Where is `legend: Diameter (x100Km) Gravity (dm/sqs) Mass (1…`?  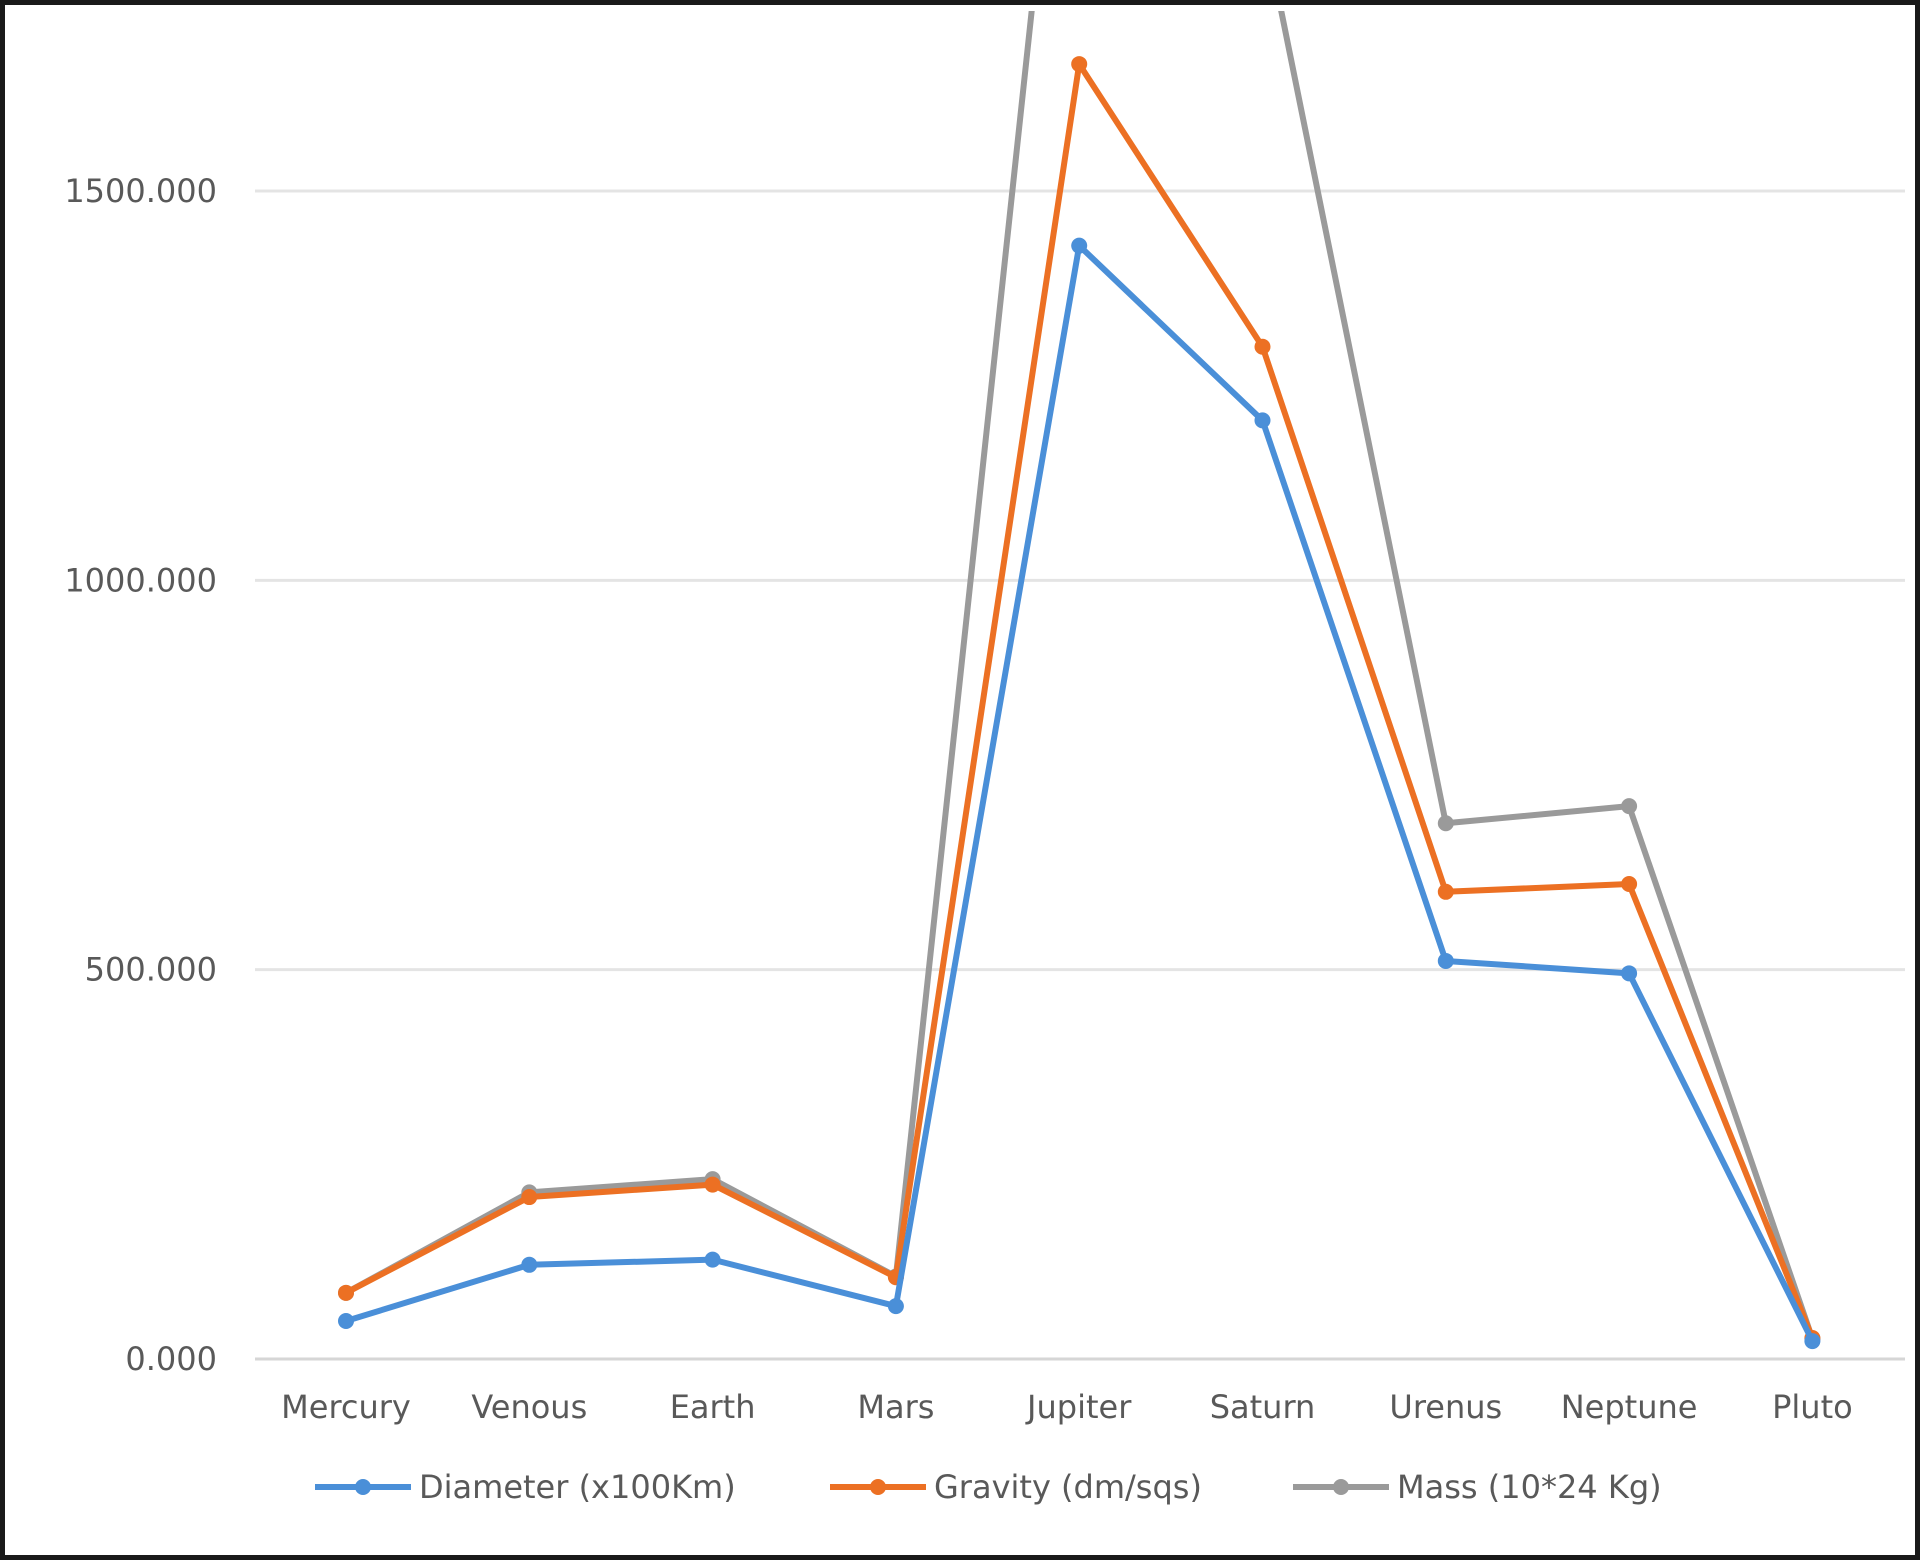
legend: Diameter (x100Km) Gravity (dm/sqs) Mass (1… is located at coordinates (988, 1487).